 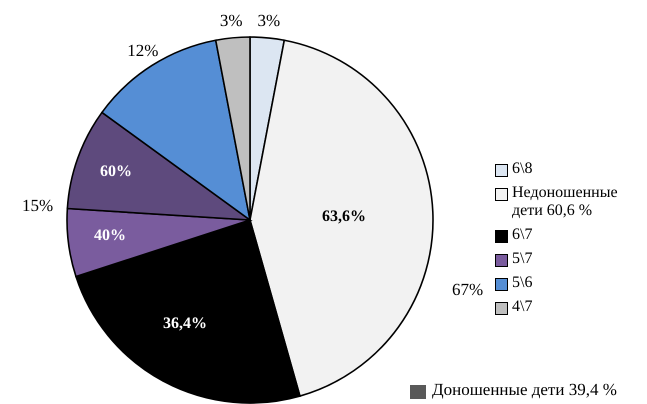 I want to click on legend-label: 6\8, so click(x=522, y=169).